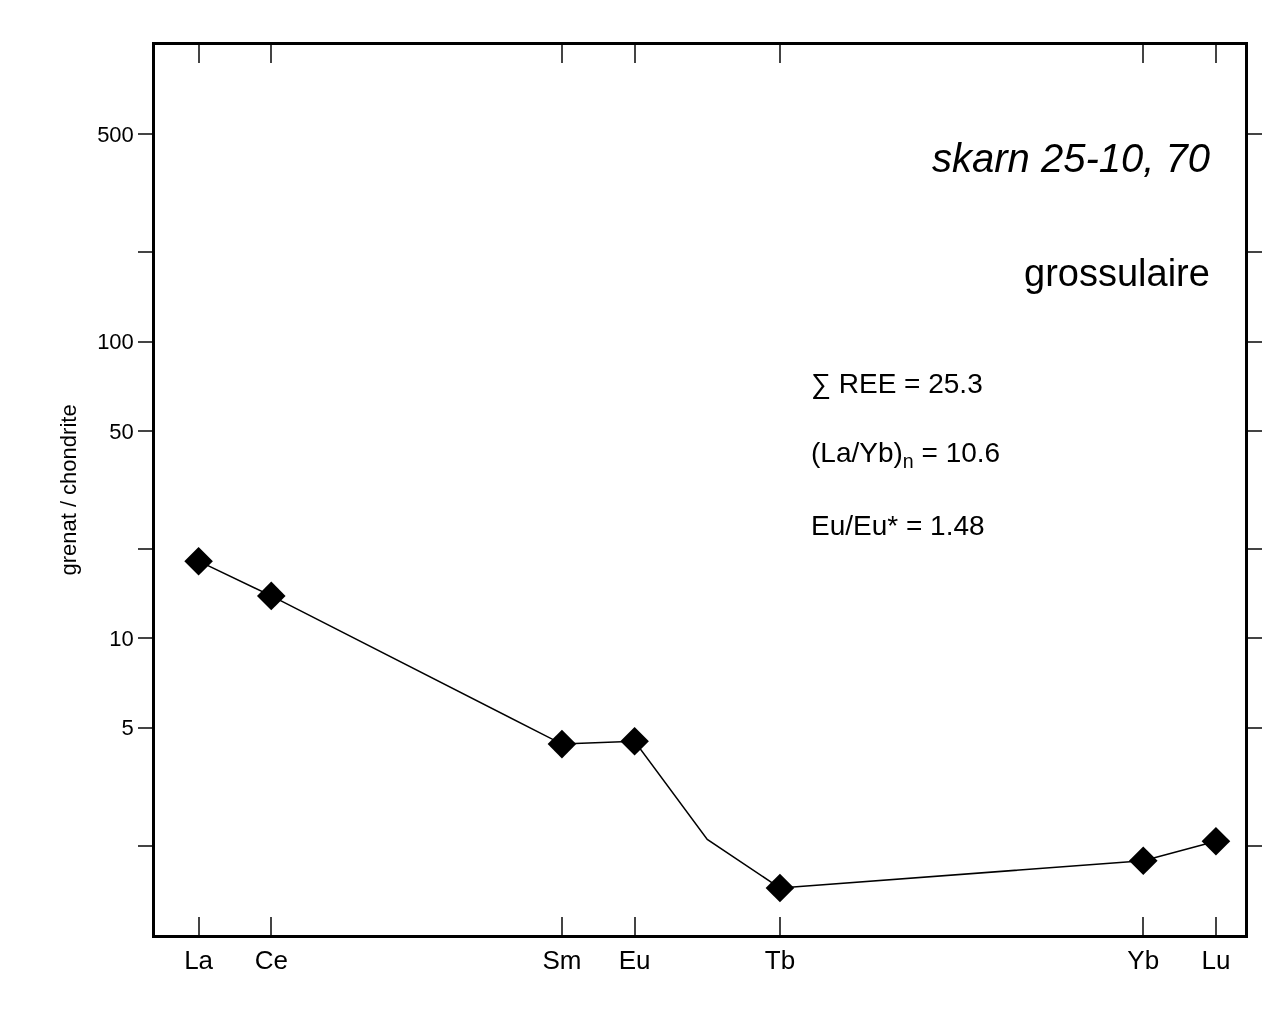 The image size is (1285, 1025). What do you see at coordinates (898, 525) in the screenshot?
I see `annotation: Eu/Eu* = 1.48` at bounding box center [898, 525].